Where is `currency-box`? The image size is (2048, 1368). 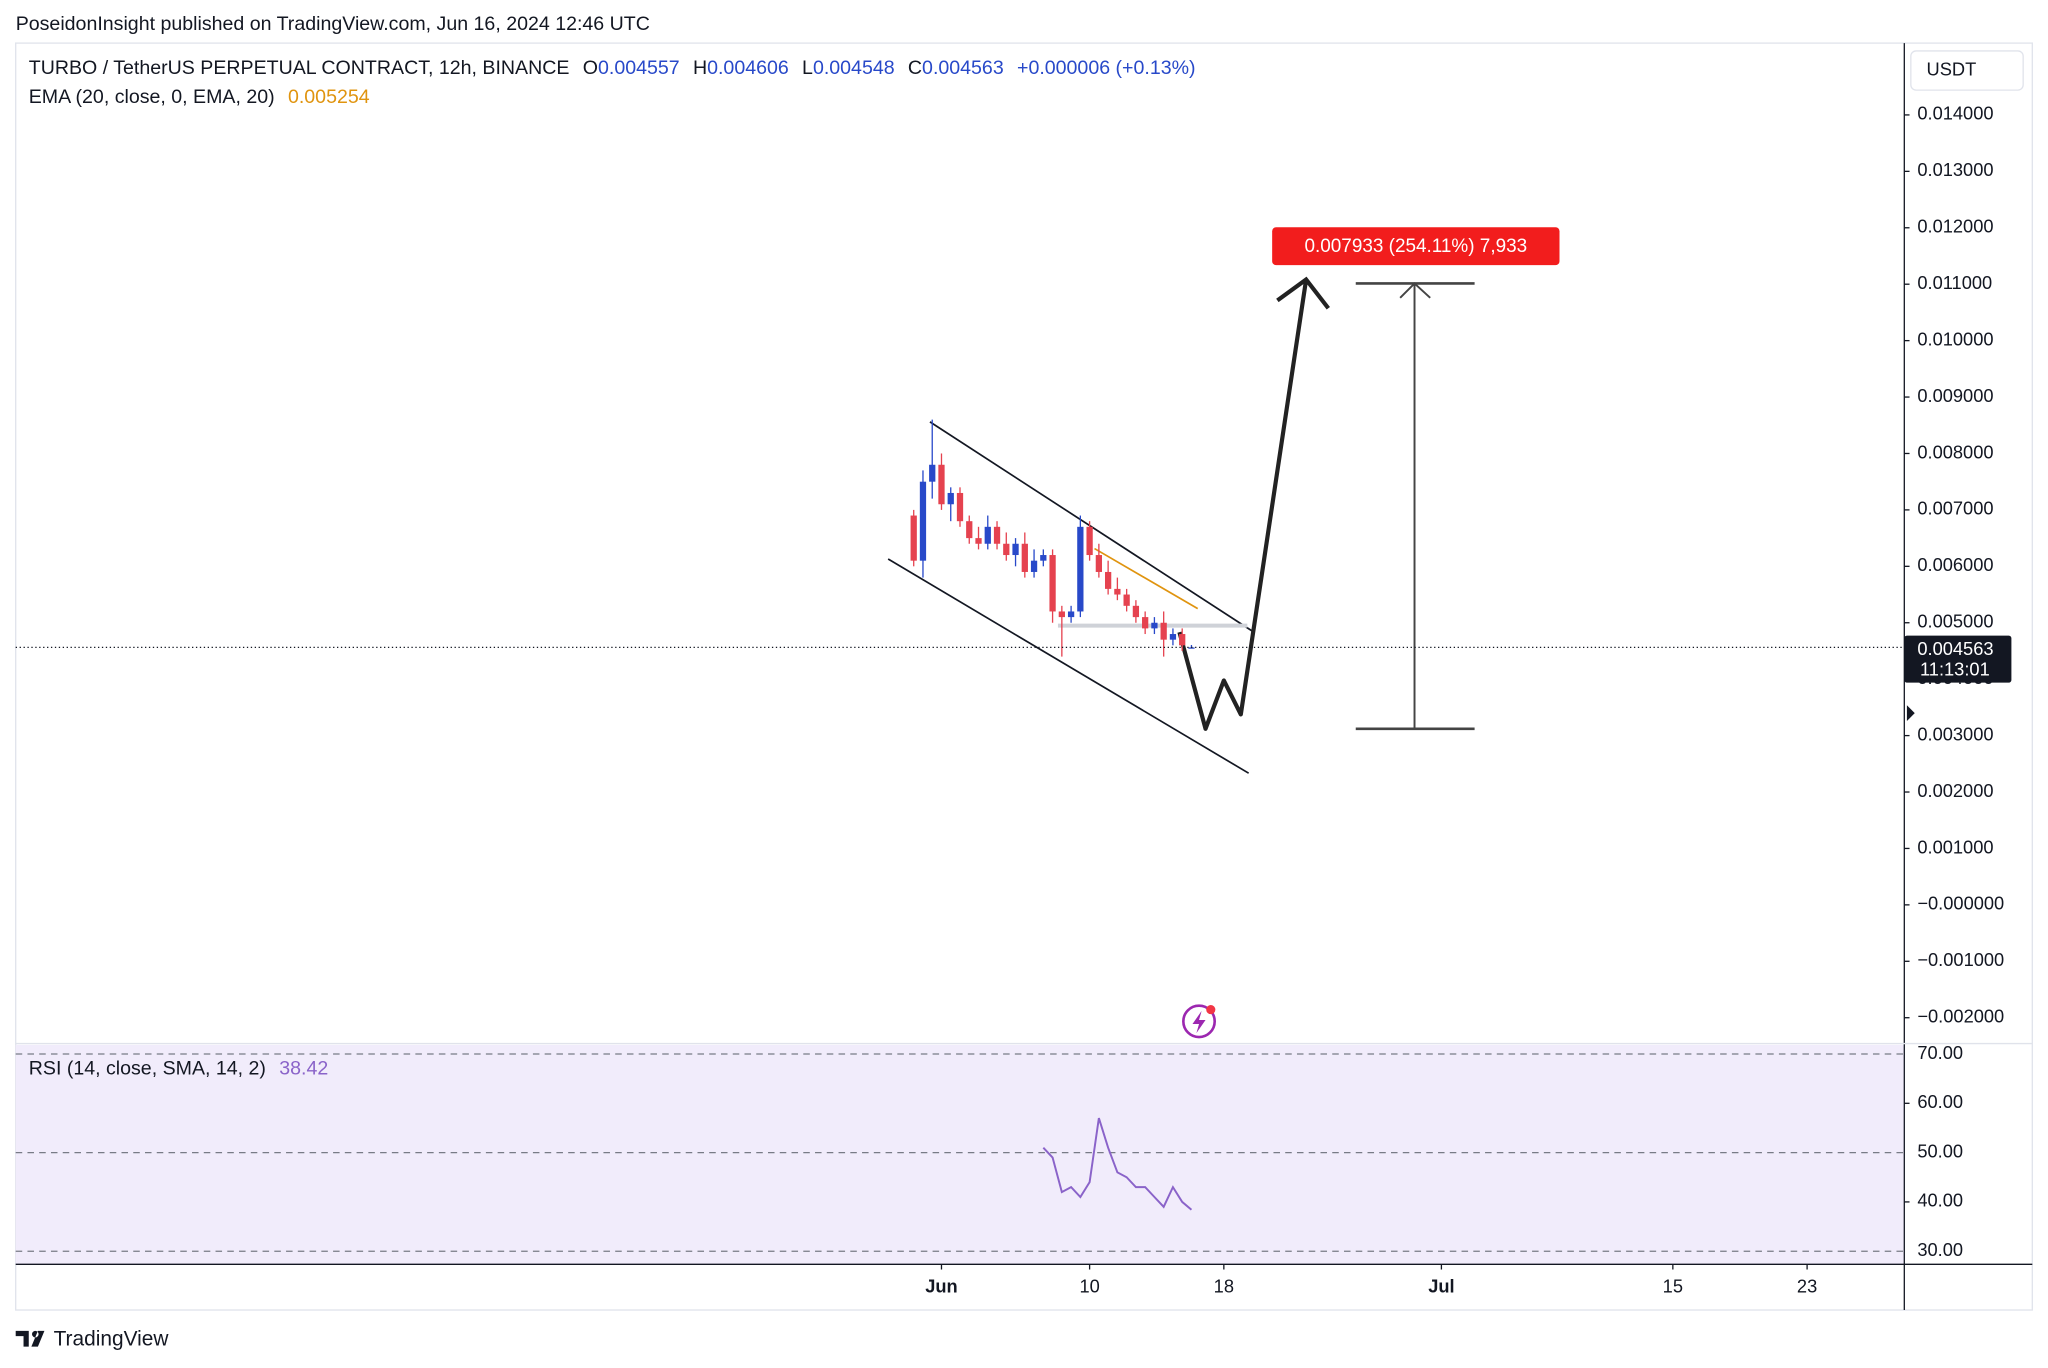
currency-box is located at coordinates (1967, 70).